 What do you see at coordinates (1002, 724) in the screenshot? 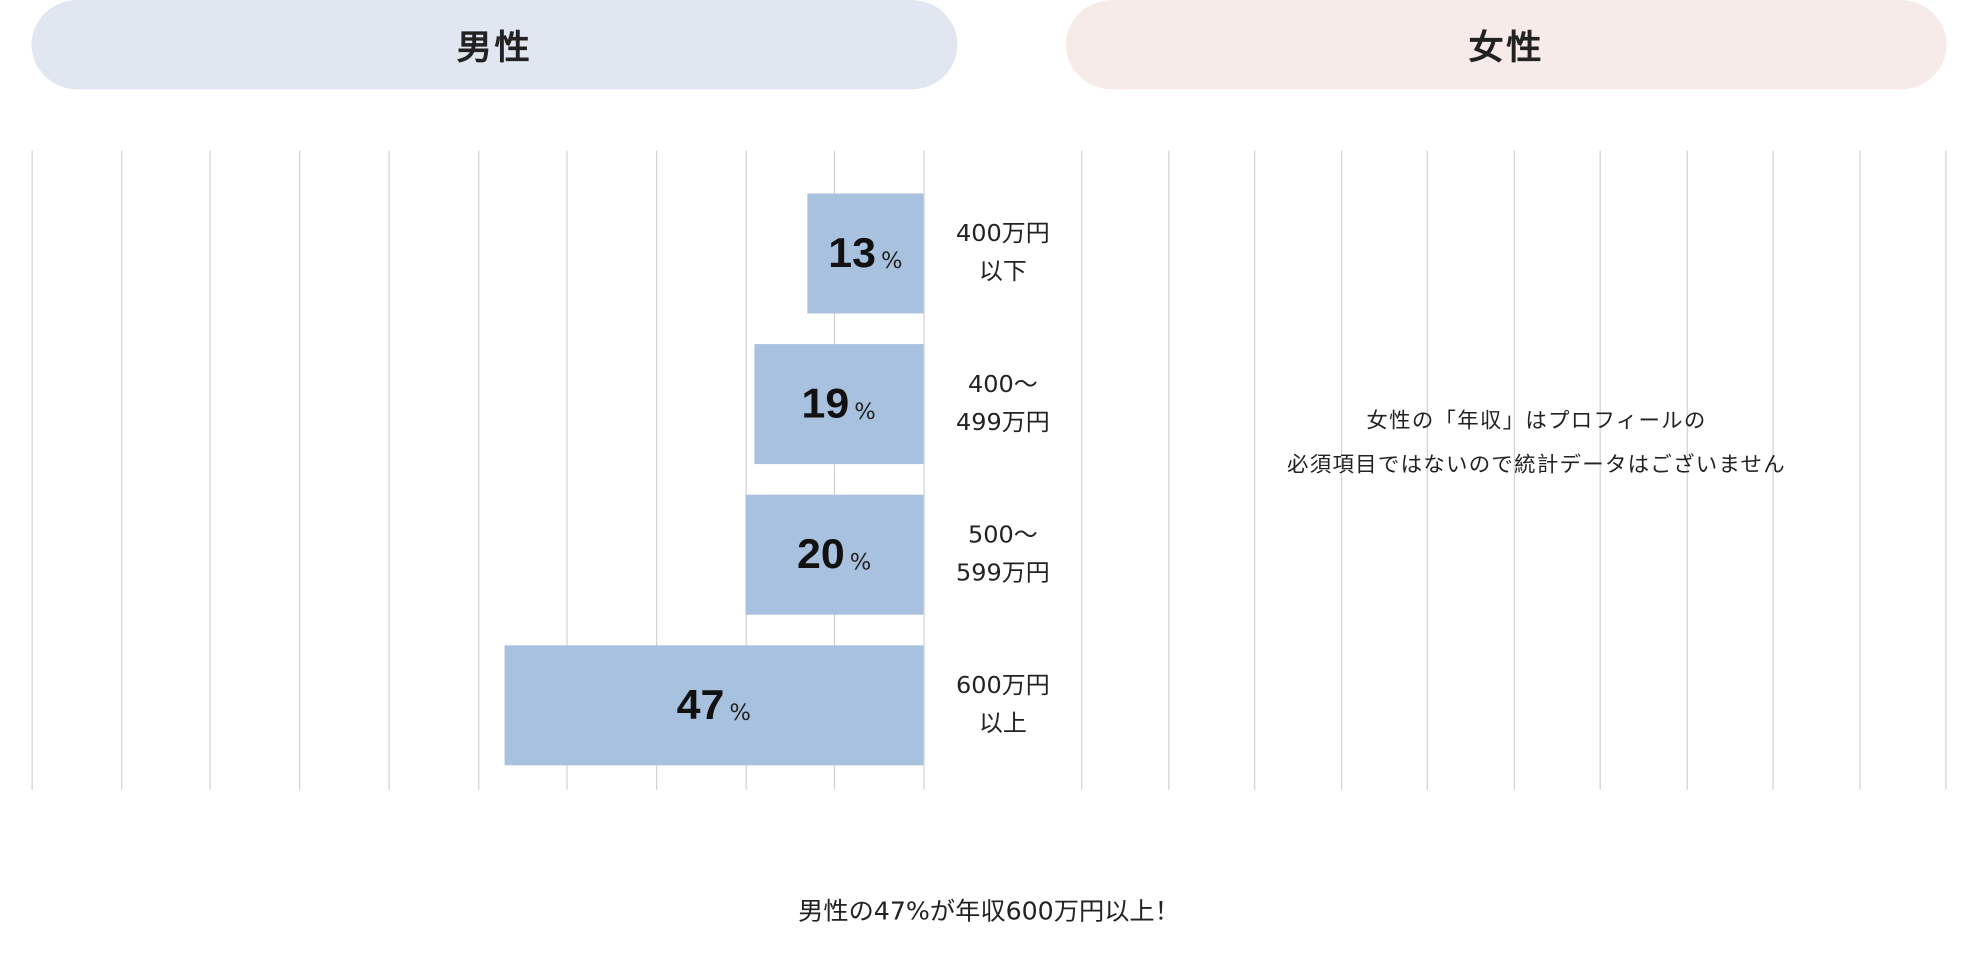
I see `category-label-line: 以上` at bounding box center [1002, 724].